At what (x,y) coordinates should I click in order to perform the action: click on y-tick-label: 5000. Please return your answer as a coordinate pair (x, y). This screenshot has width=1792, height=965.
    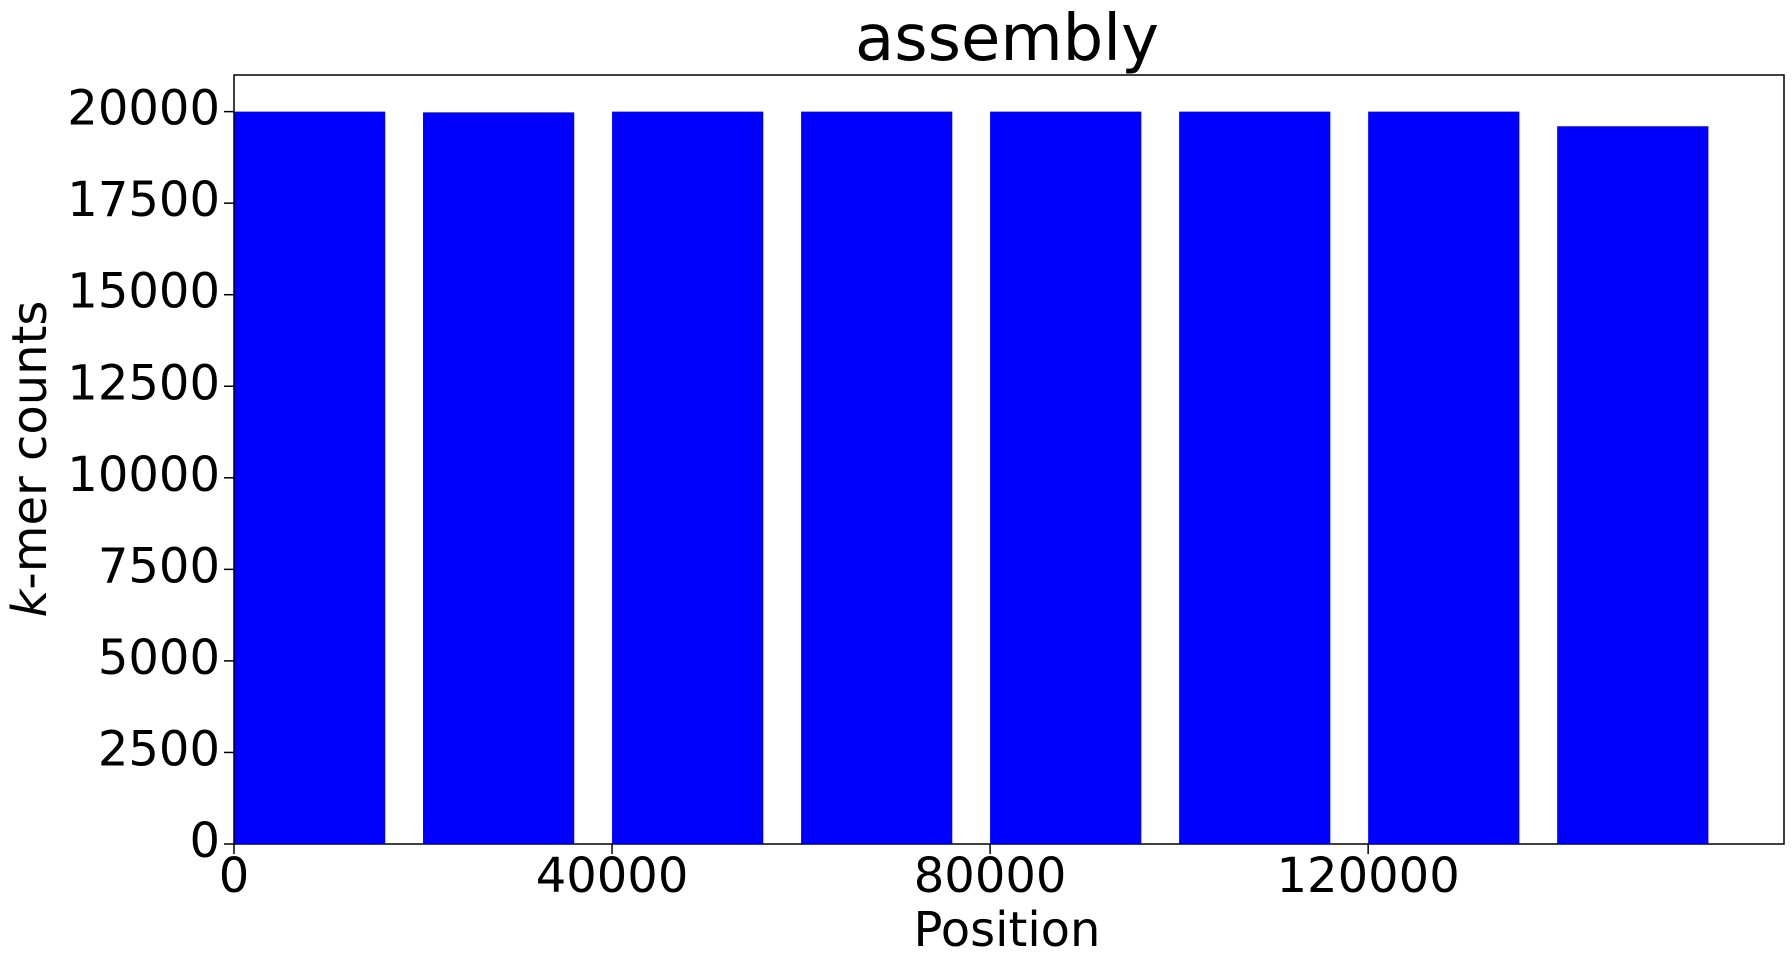
    Looking at the image, I should click on (159, 658).